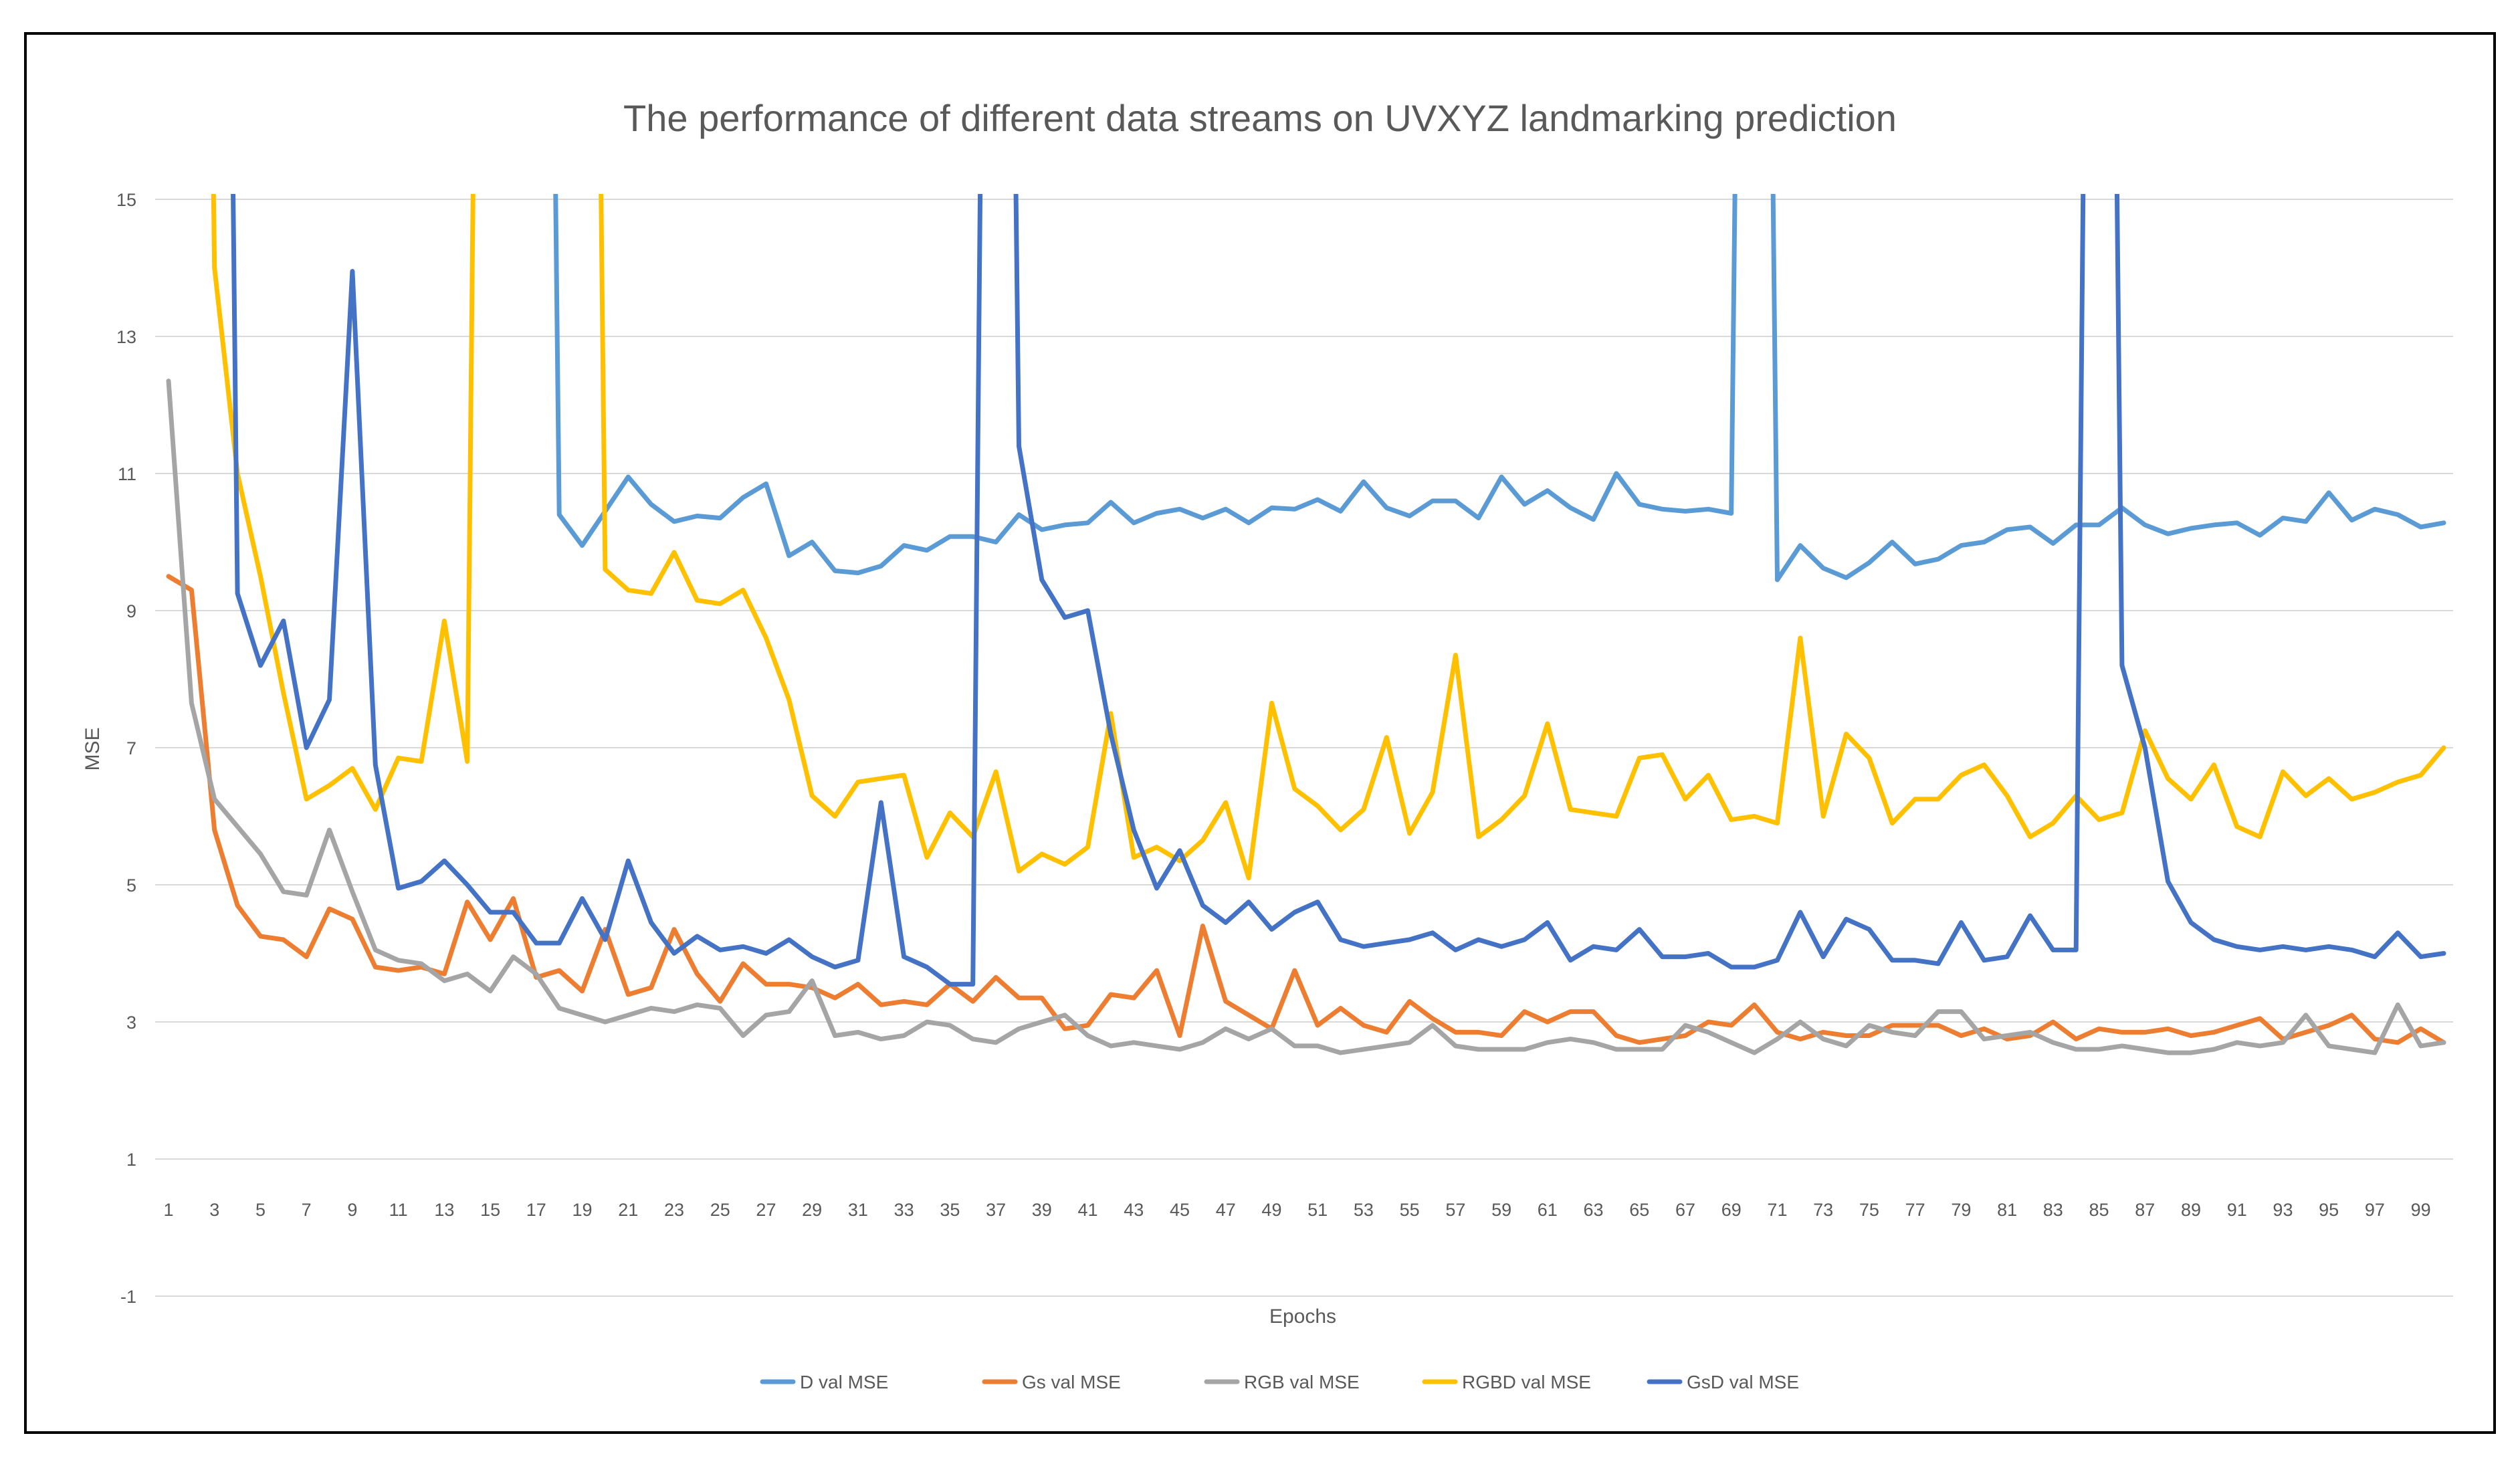 Image resolution: width=2520 pixels, height=1466 pixels. I want to click on x-tick-label: 85, so click(2099, 1210).